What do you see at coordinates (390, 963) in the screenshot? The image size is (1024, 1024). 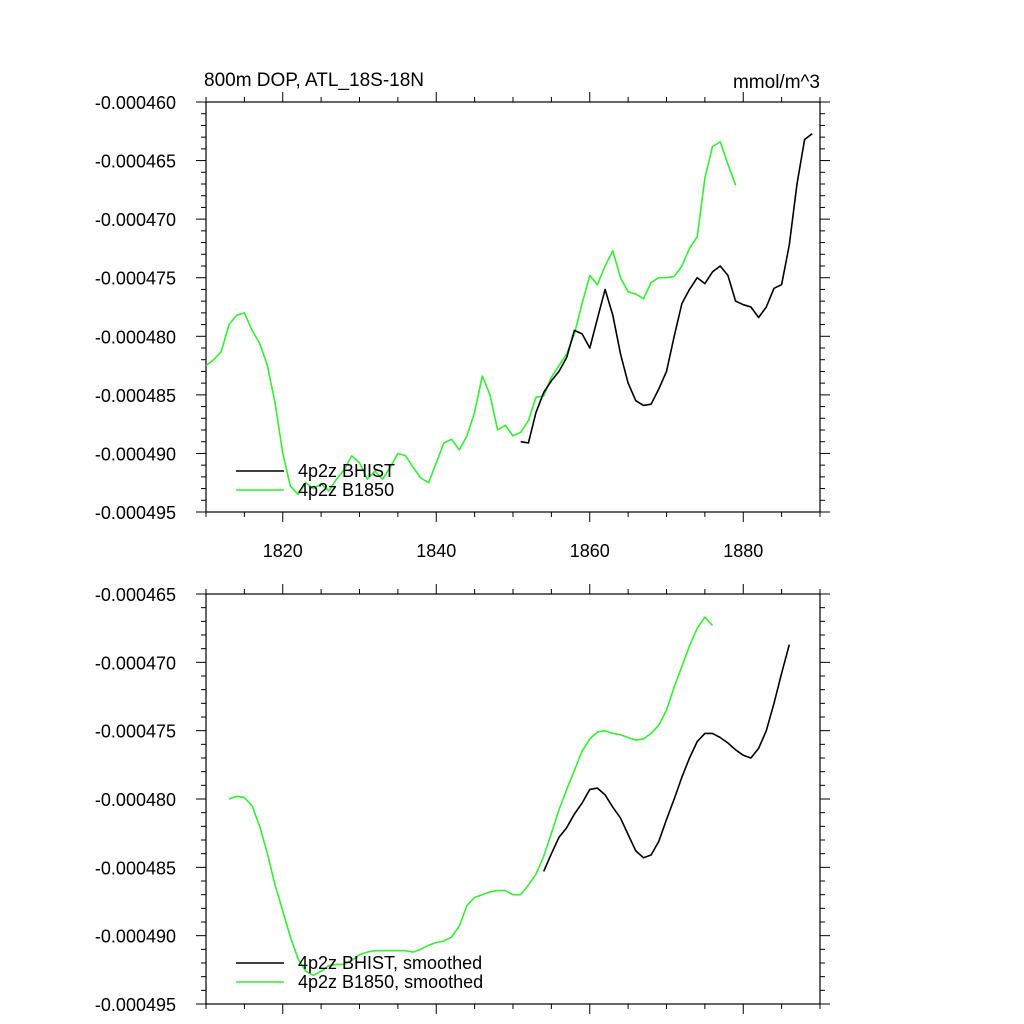 I see `legend-label: 4p2z BHIST, smoothed` at bounding box center [390, 963].